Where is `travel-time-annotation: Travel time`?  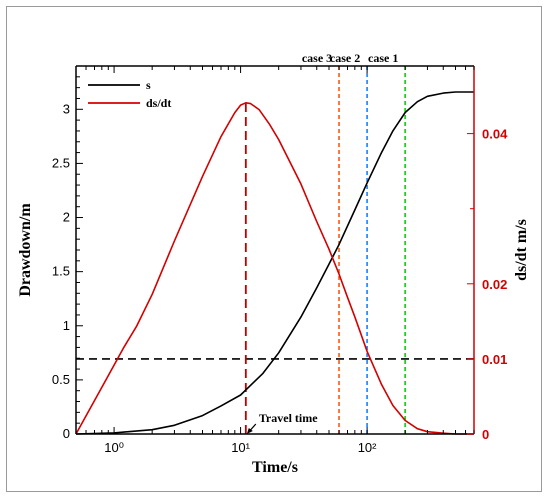
travel-time-annotation: Travel time is located at coordinates (282, 422).